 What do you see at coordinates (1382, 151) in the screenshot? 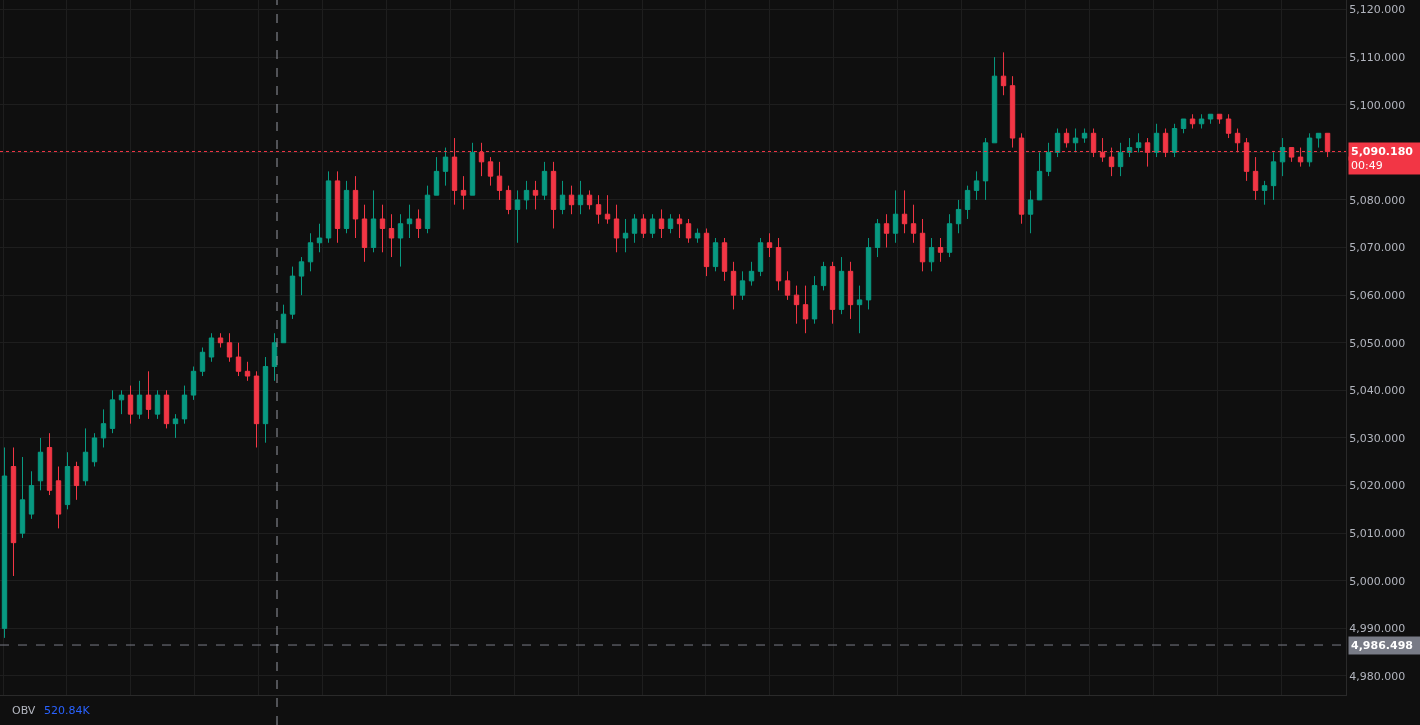
I see `ref-line-label: 5,090.180` at bounding box center [1382, 151].